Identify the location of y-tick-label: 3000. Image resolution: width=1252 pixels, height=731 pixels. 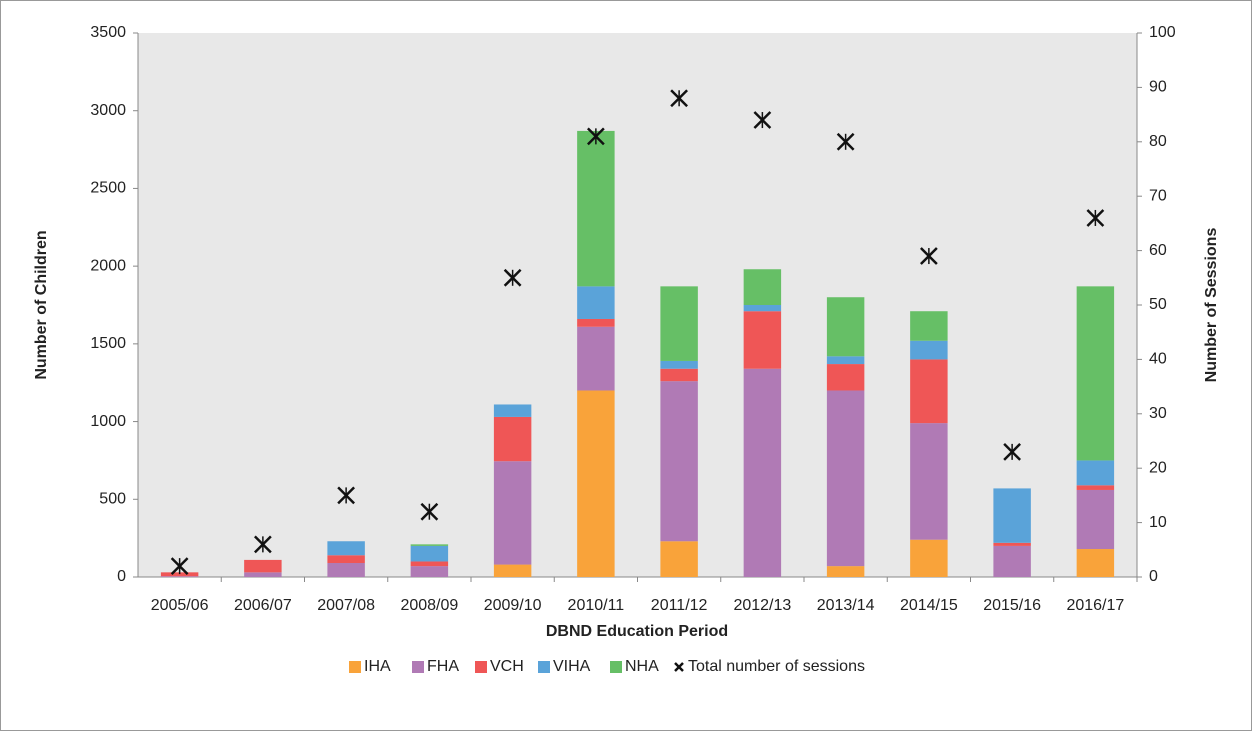
(108, 110).